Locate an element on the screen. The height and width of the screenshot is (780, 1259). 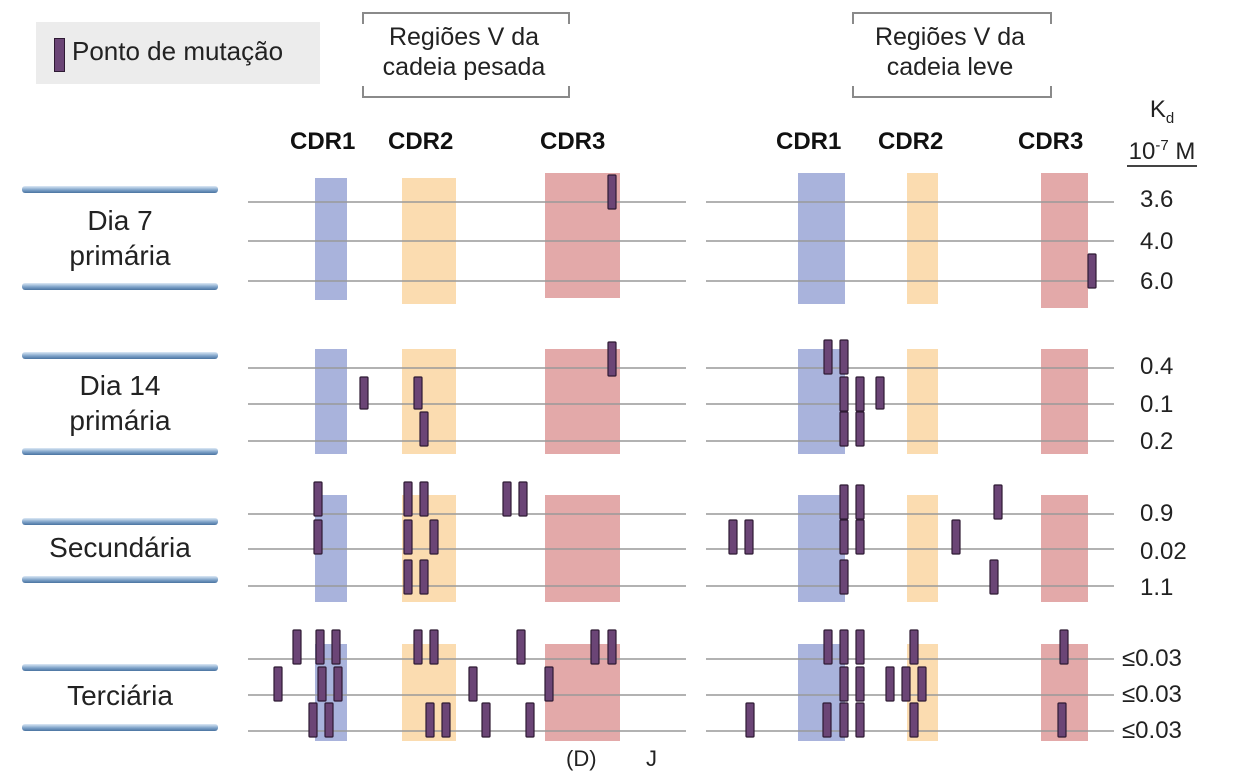
stage-2-rule-bottom is located at coordinates (120, 451).